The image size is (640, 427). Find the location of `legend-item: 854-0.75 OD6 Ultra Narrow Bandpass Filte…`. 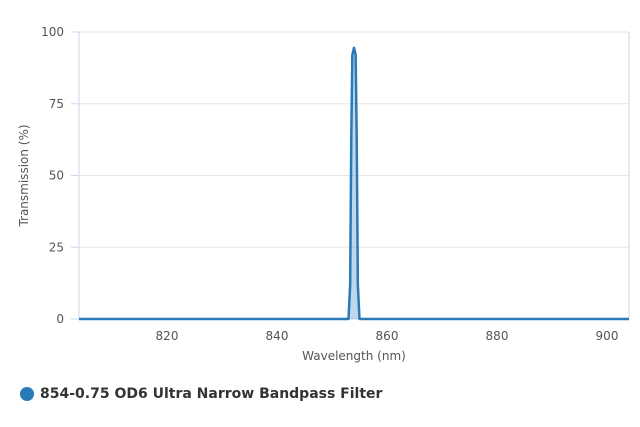

legend-item: 854-0.75 OD6 Ultra Narrow Bandpass Filte… is located at coordinates (201, 394).